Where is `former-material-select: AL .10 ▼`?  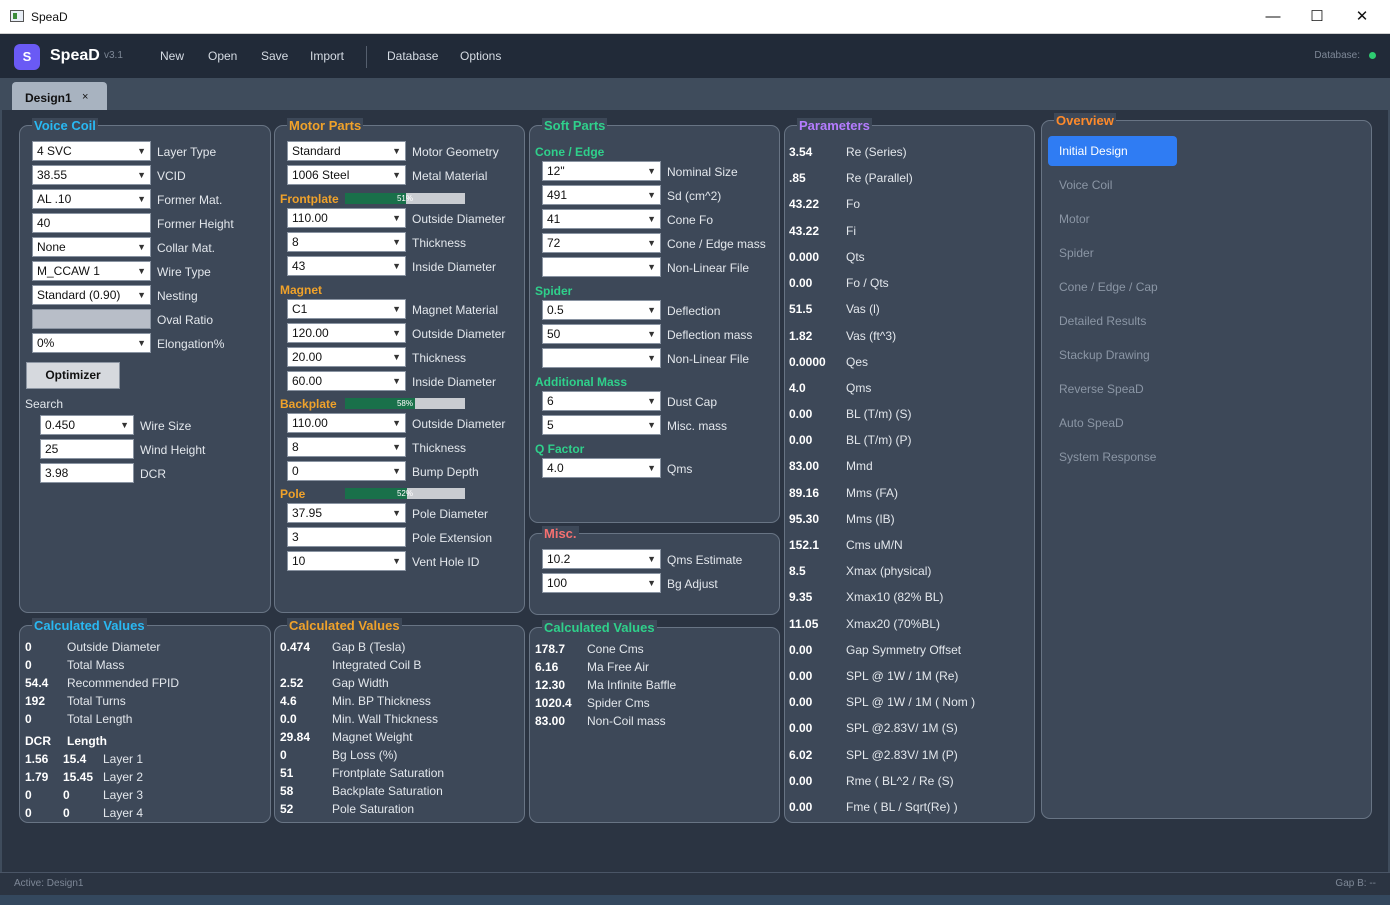 former-material-select: AL .10 ▼ is located at coordinates (91, 199).